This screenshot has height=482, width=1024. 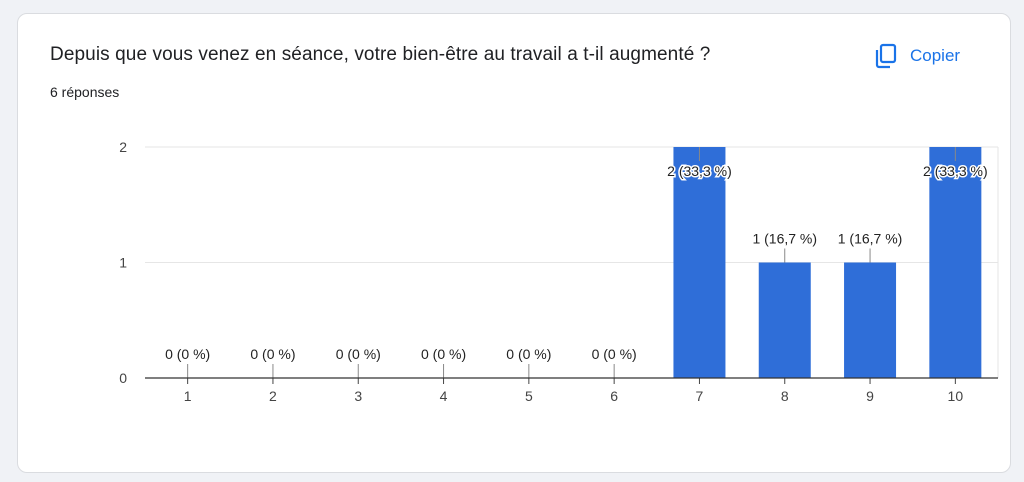 What do you see at coordinates (358, 396) in the screenshot?
I see `x-tick-label: 3` at bounding box center [358, 396].